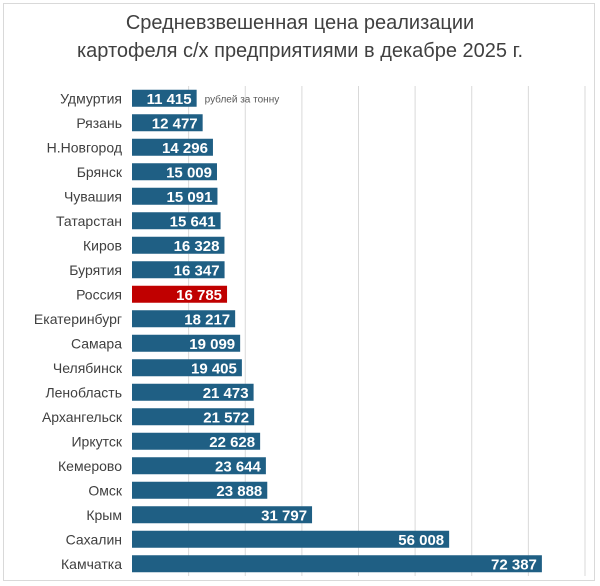 The height and width of the screenshot is (586, 600). What do you see at coordinates (214, 368) in the screenshot?
I see `data-label: 19 405` at bounding box center [214, 368].